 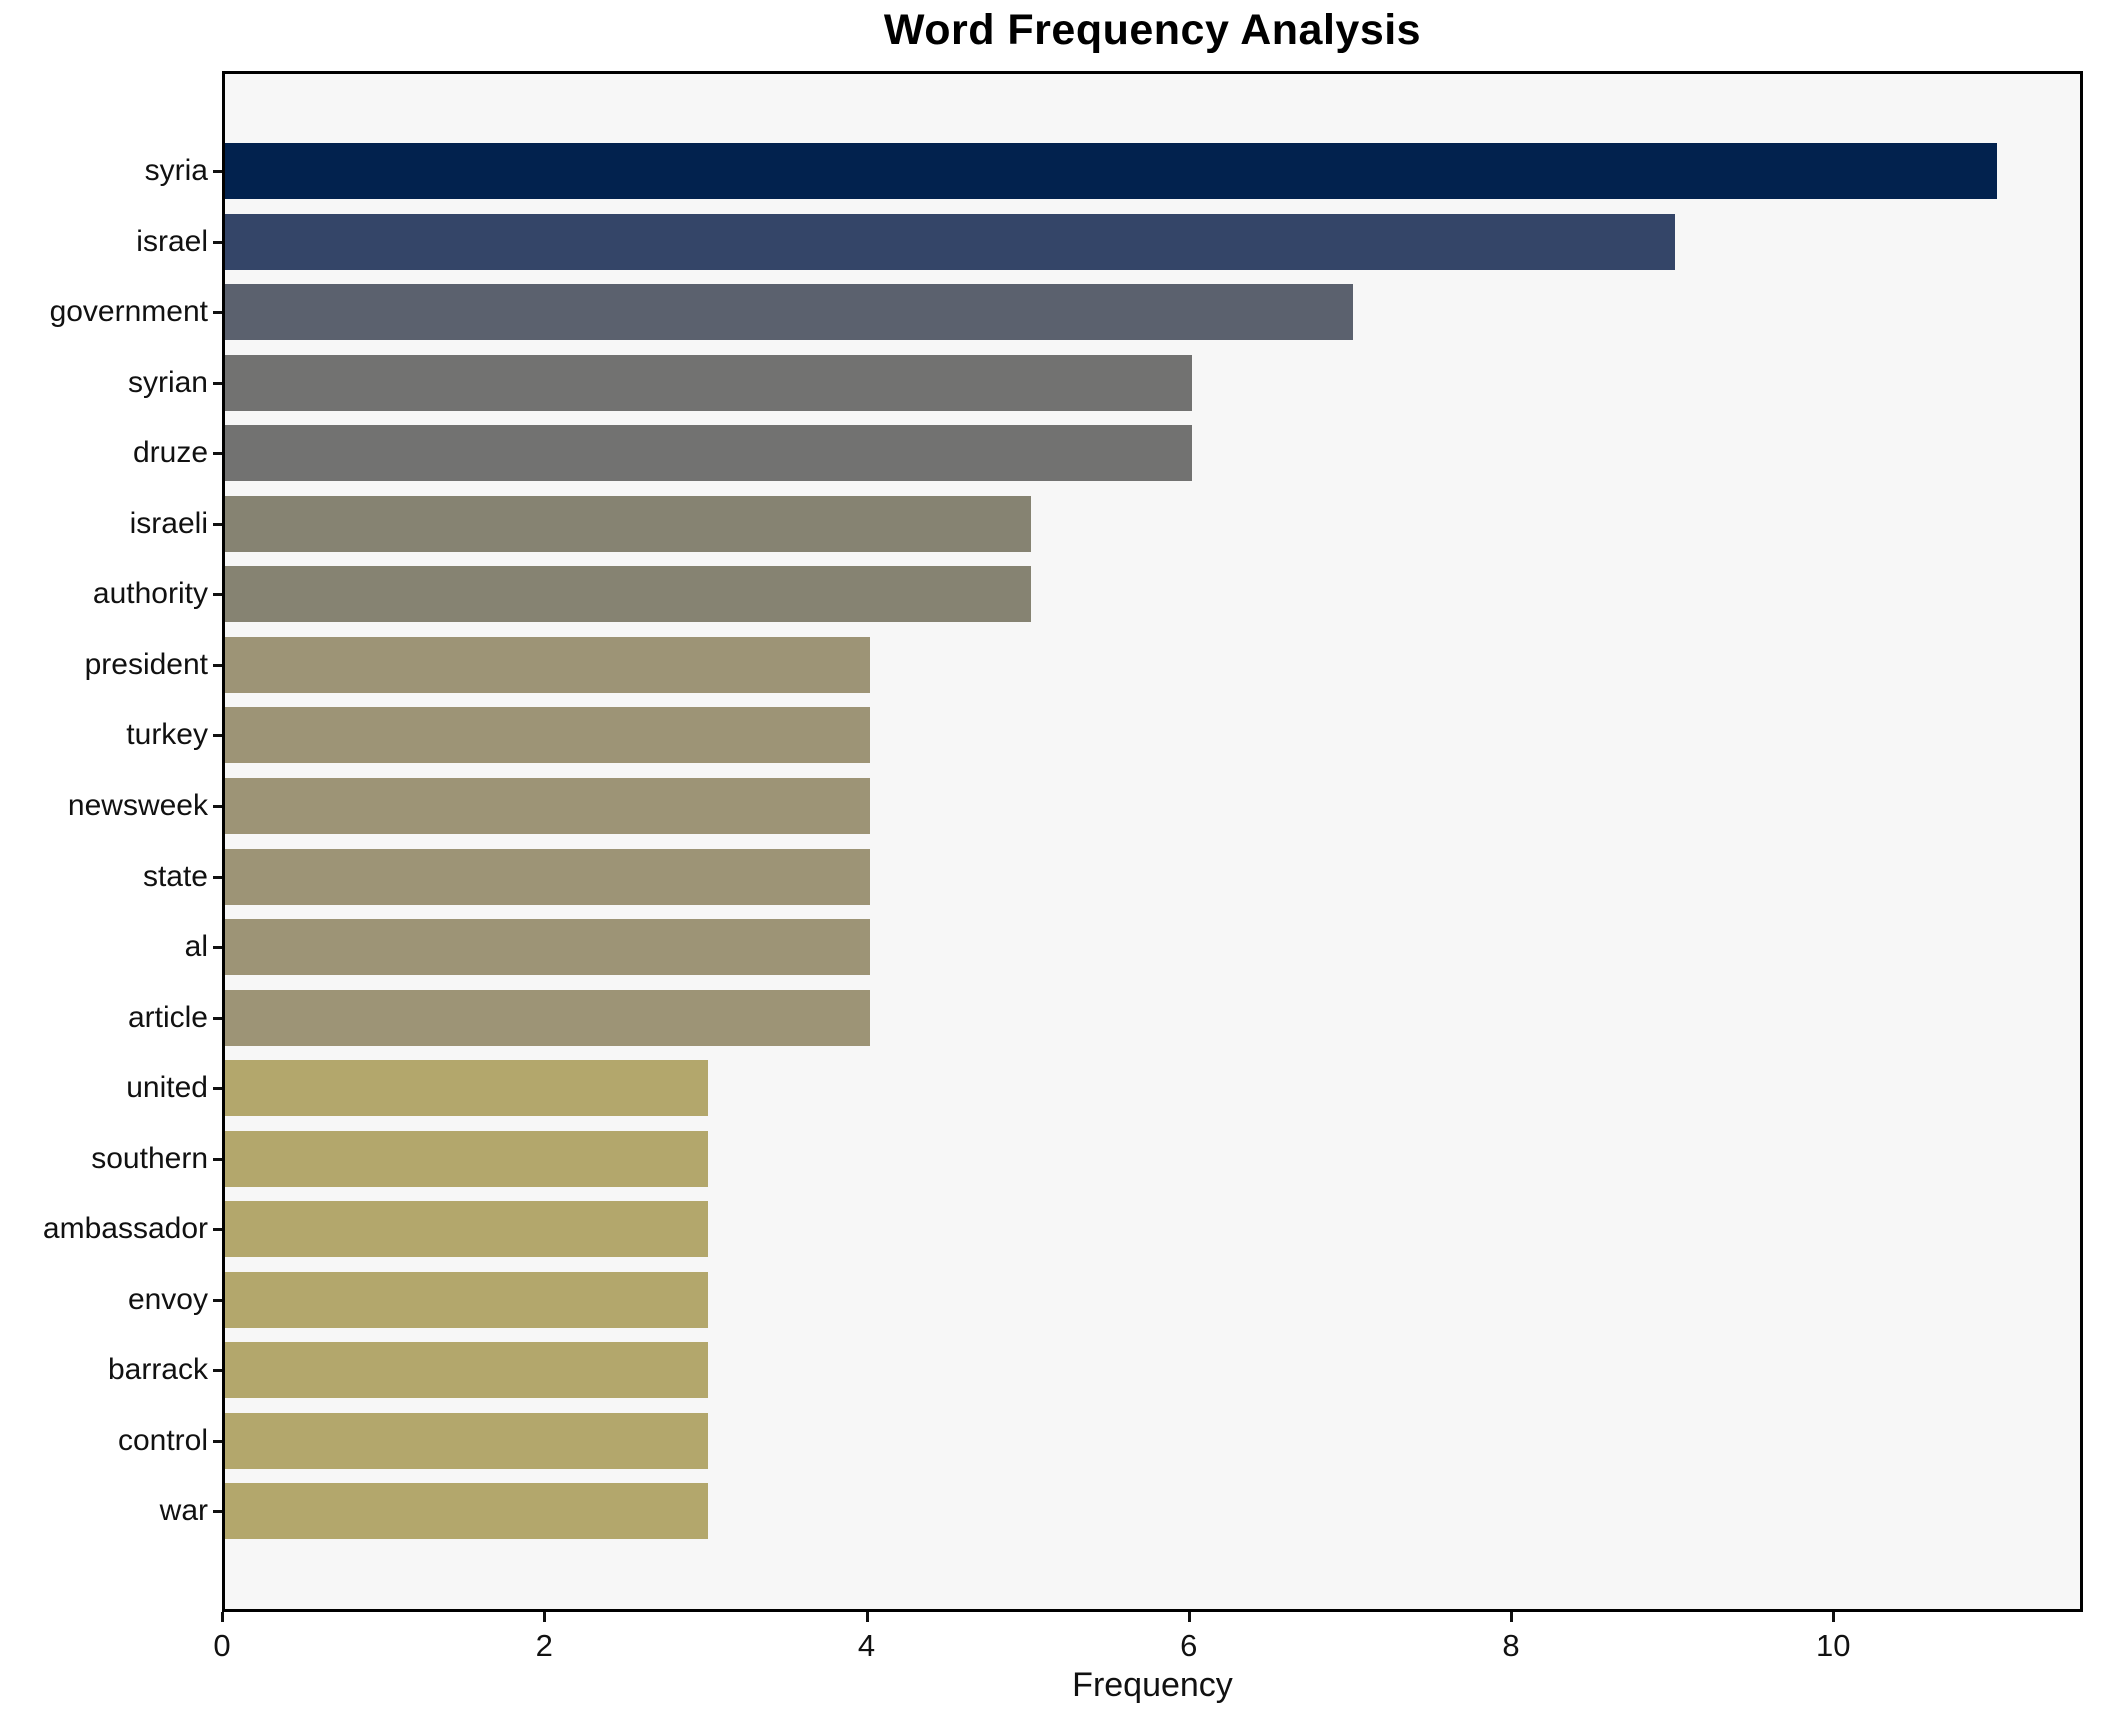 I want to click on bar-southern, so click(x=466, y=1158).